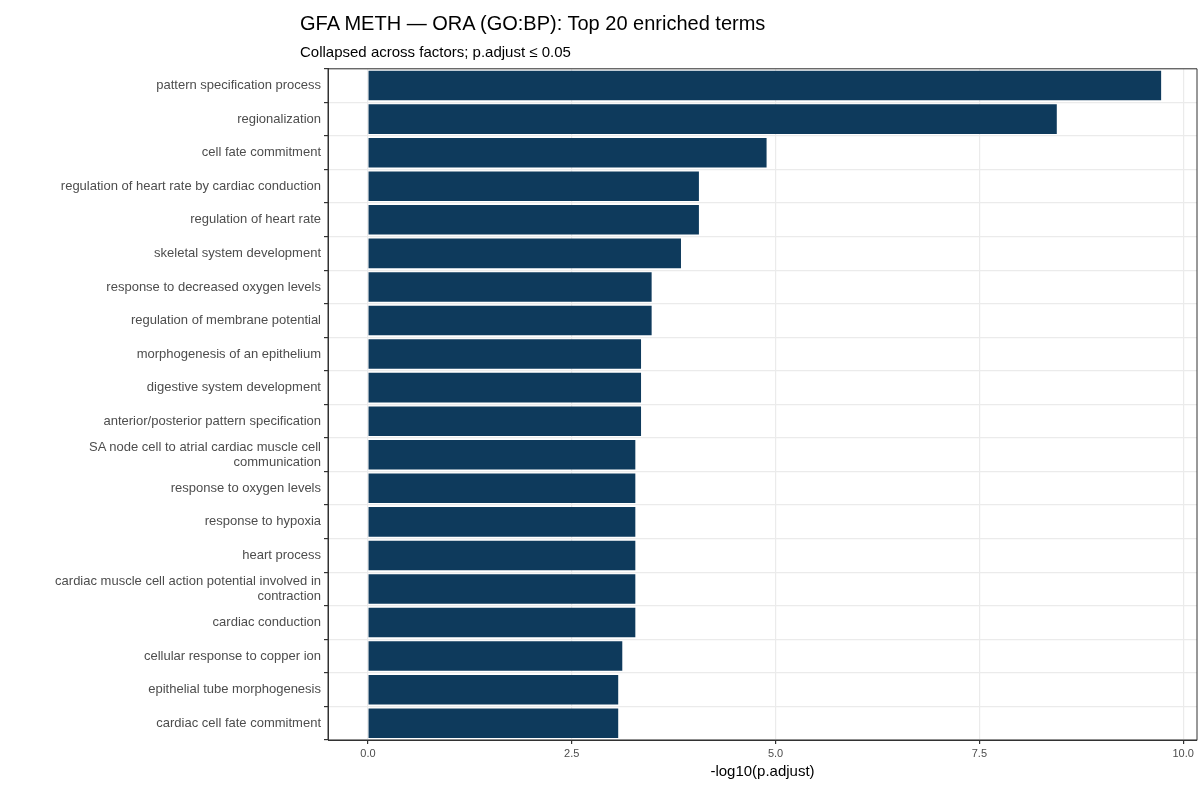  I want to click on chart-title: GFA METH — ORA (GO:BP): Top 20 enriched terms, so click(533, 23).